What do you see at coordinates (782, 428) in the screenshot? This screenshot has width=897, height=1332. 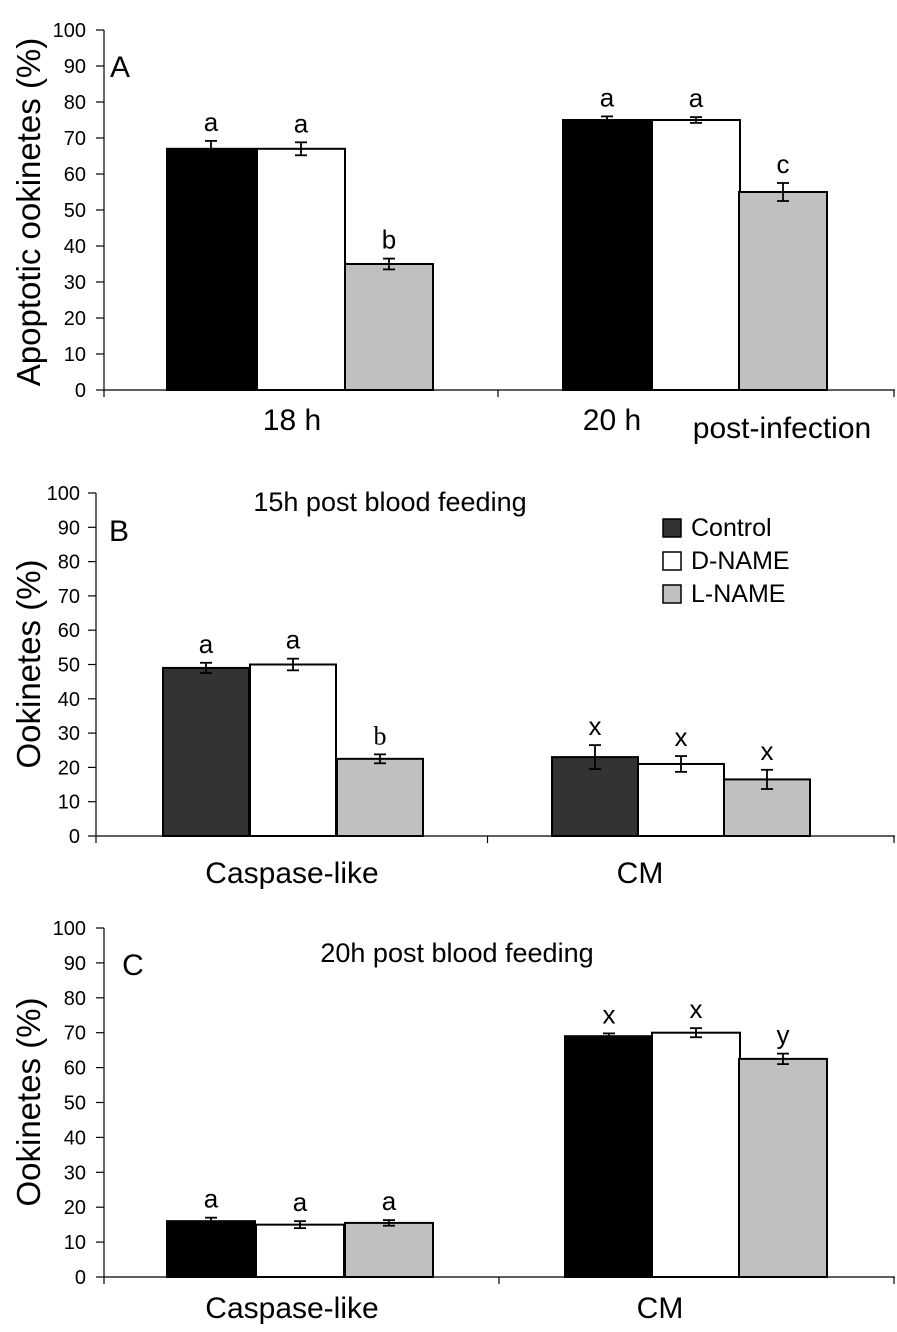 I see `x-axis-label: post-infection` at bounding box center [782, 428].